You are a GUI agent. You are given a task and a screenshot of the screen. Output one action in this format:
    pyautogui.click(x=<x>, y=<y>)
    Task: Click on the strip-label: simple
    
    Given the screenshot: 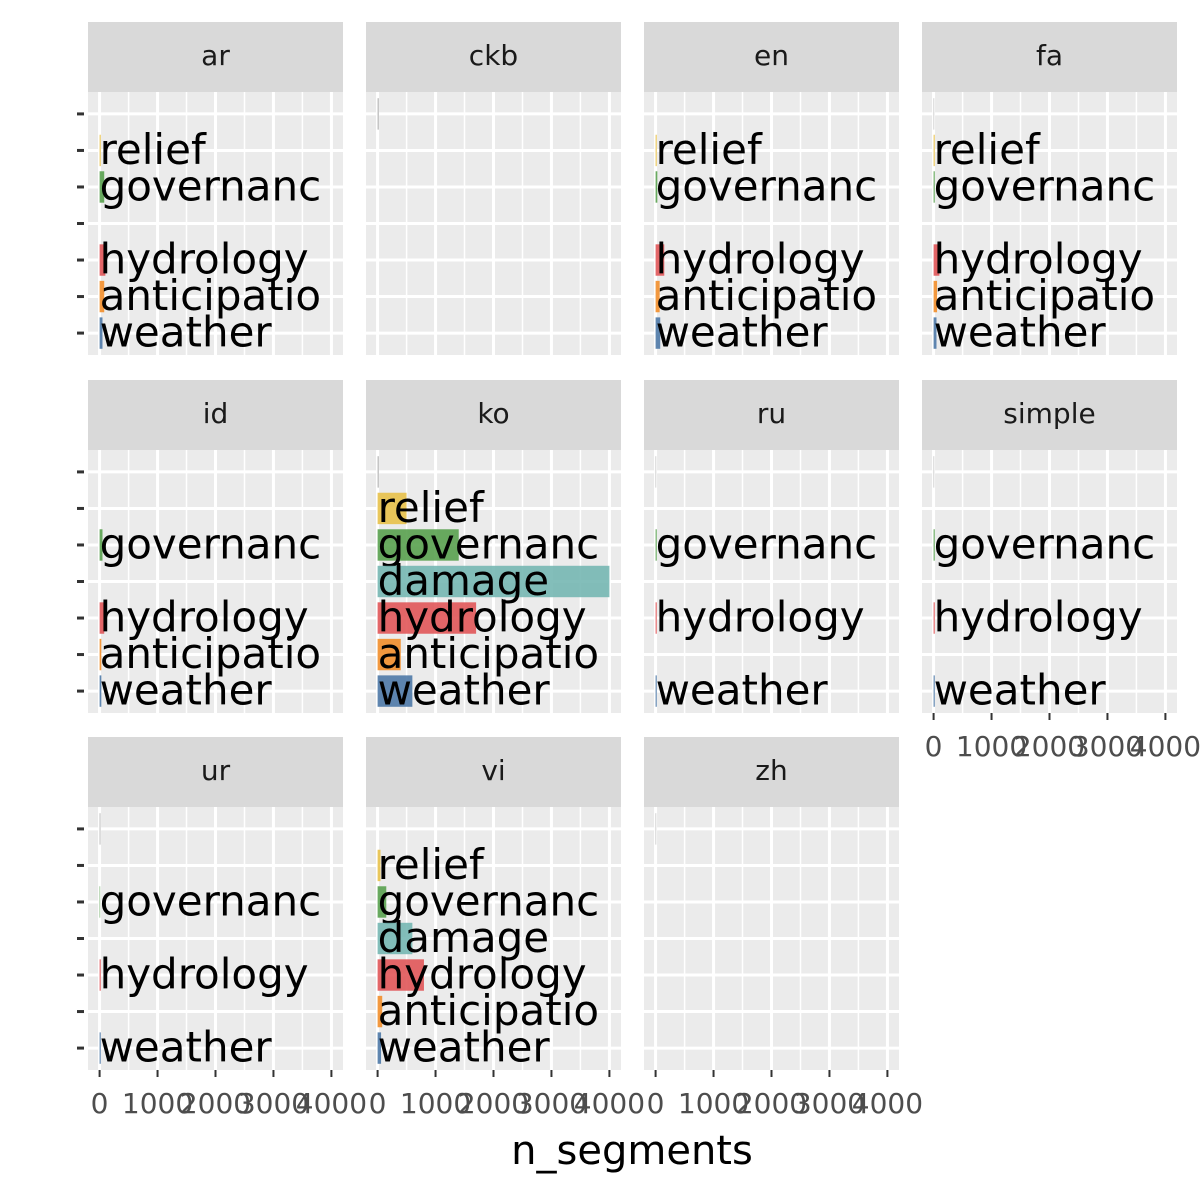 What is the action you would take?
    pyautogui.click(x=1049, y=413)
    